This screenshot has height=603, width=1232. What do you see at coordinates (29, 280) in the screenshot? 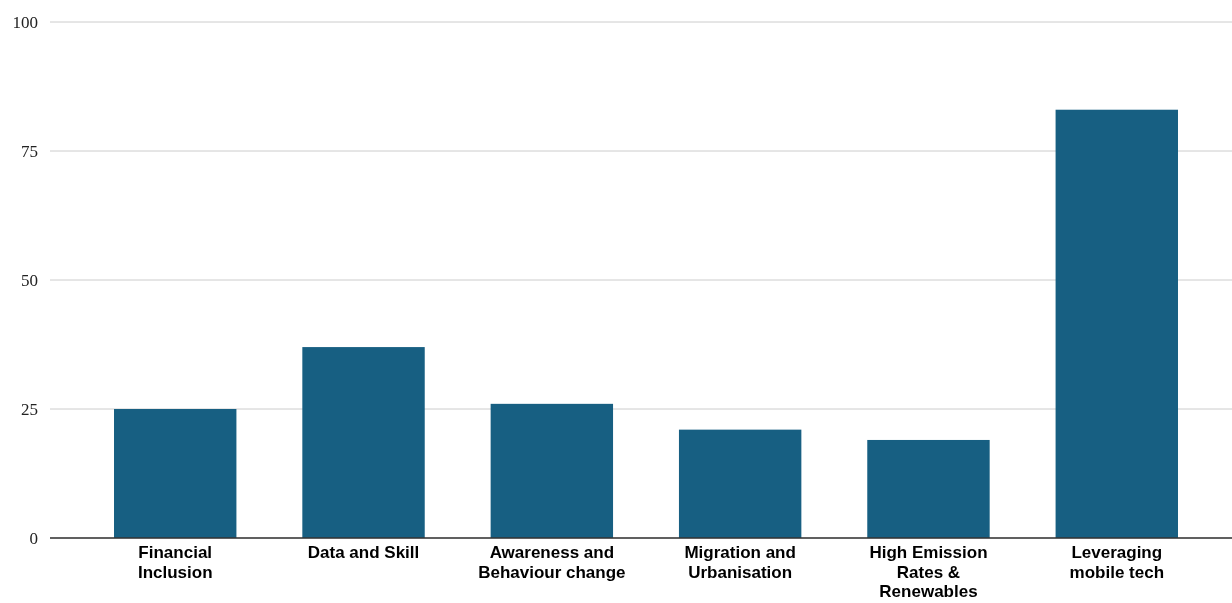
I see `y-tick-label: 50` at bounding box center [29, 280].